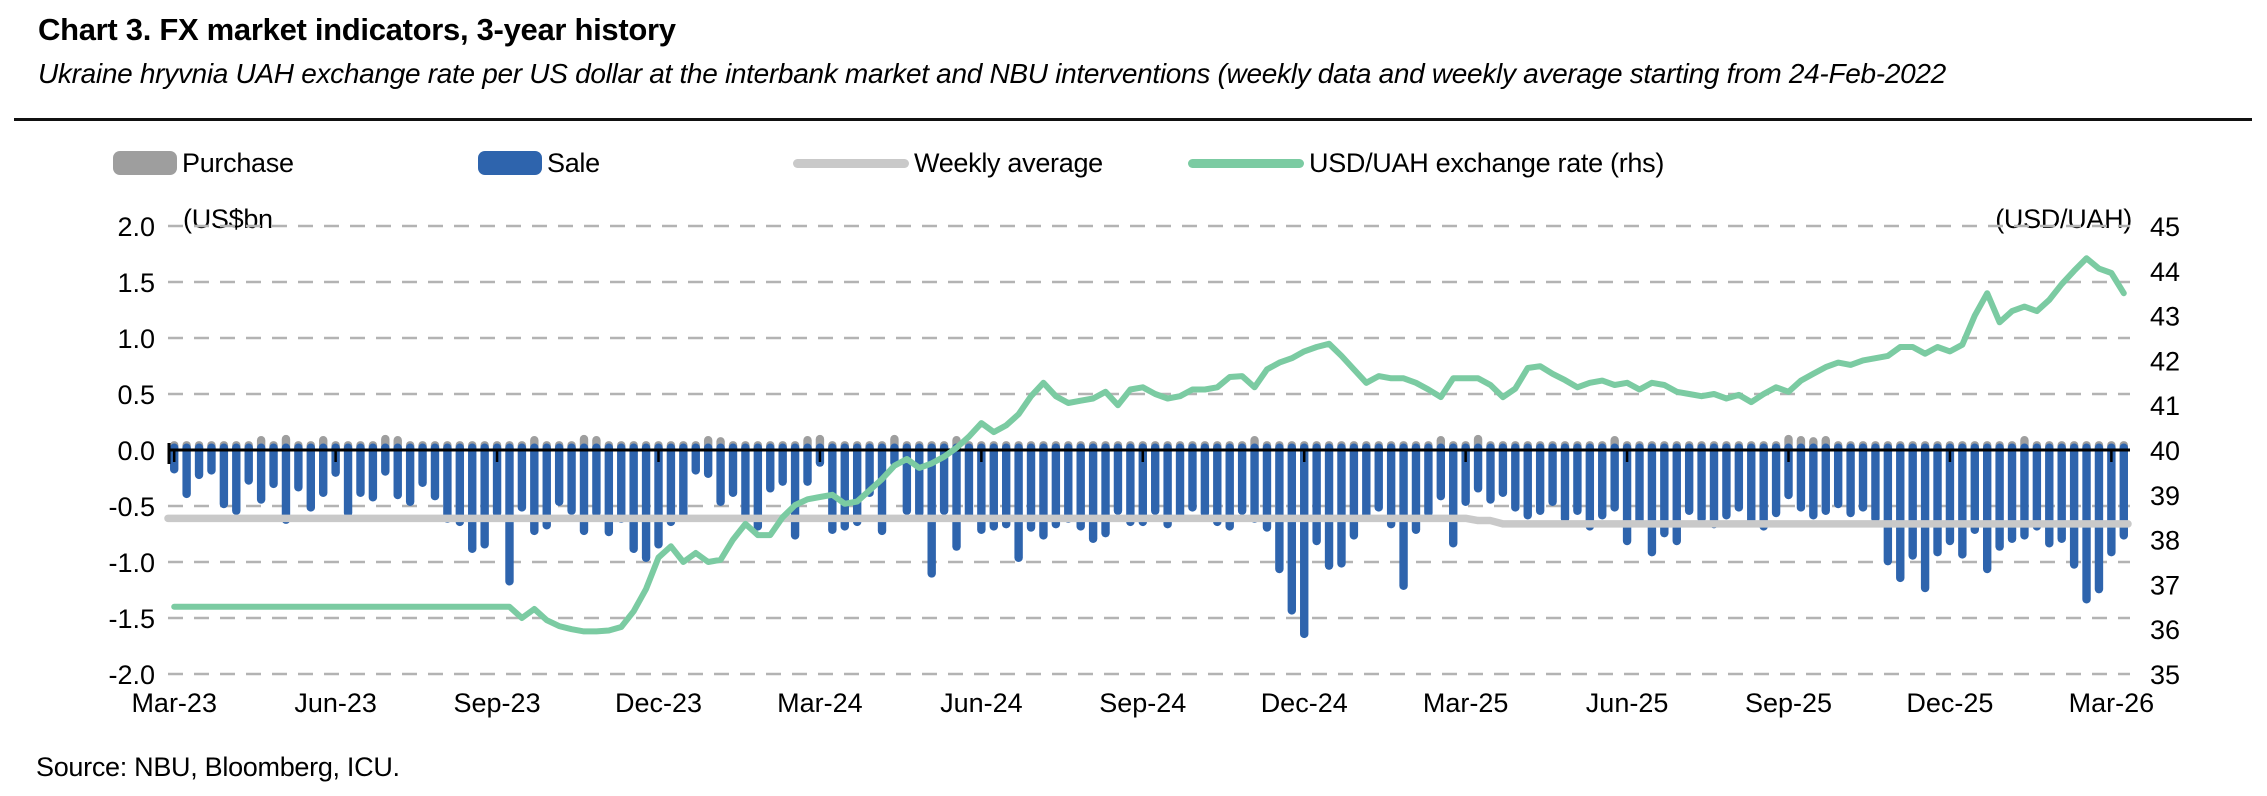 The image size is (2267, 796). What do you see at coordinates (1949, 703) in the screenshot?
I see `x-axis-label: Dec-25` at bounding box center [1949, 703].